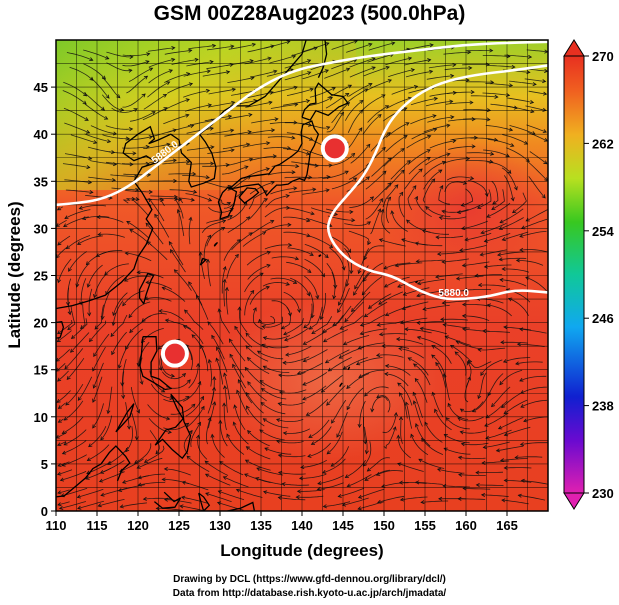 Image resolution: width=619 pixels, height=605 pixels. Describe the element at coordinates (320, 256) in the screenshot. I see `coastline-segment` at that location.